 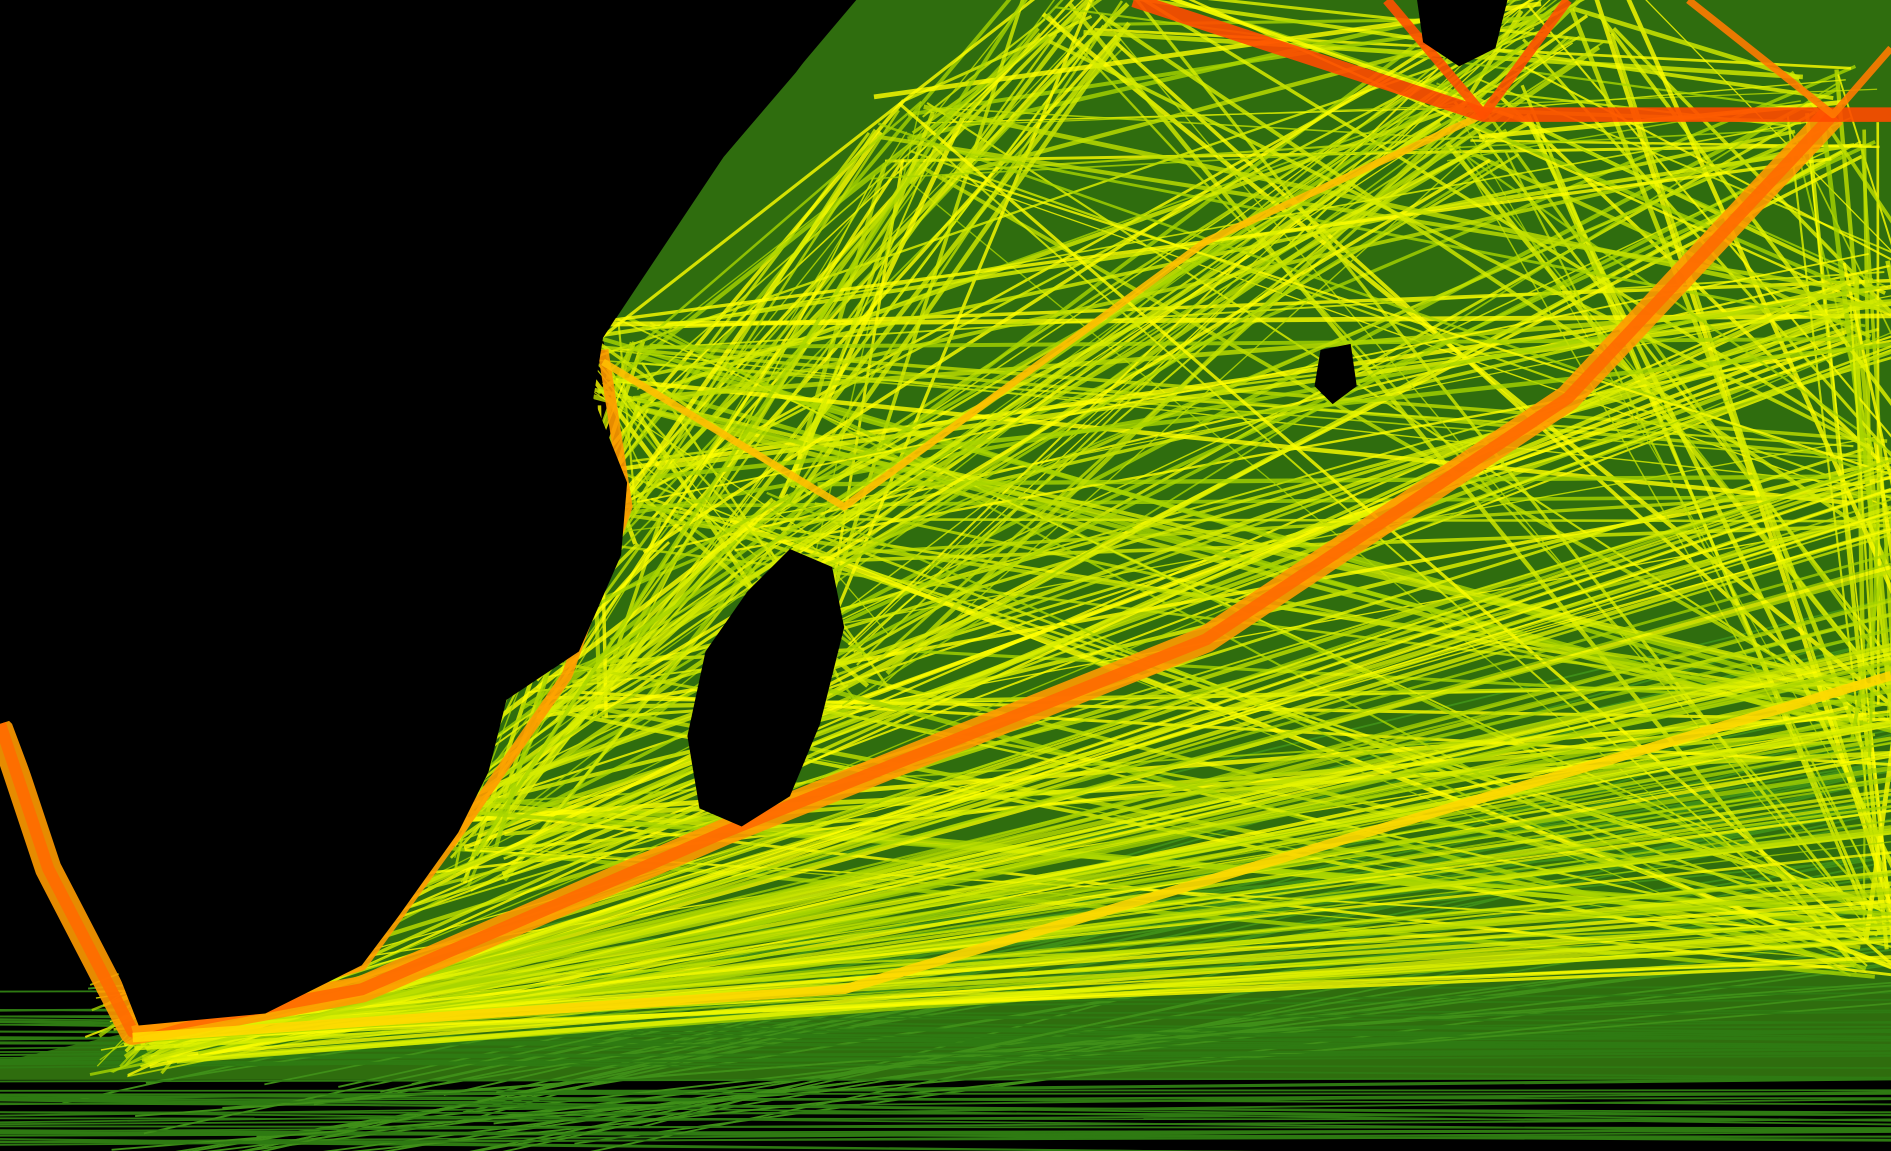 What do you see at coordinates (766, 687) in the screenshot?
I see `madagascar-land` at bounding box center [766, 687].